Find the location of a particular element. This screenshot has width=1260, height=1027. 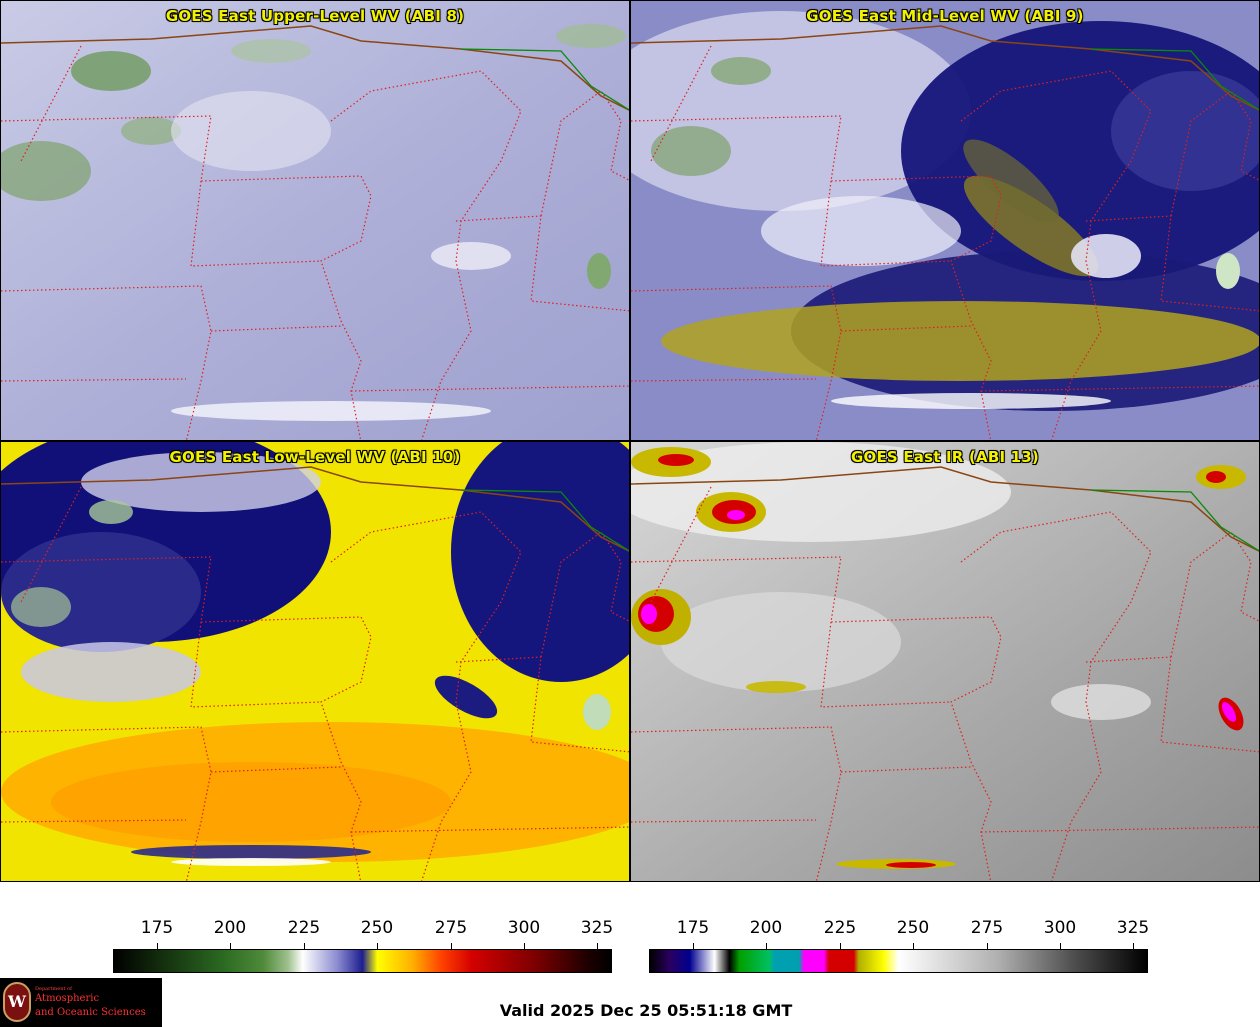

panel-title-abi13: GOES East IR (ABI 13) is located at coordinates (944, 457).